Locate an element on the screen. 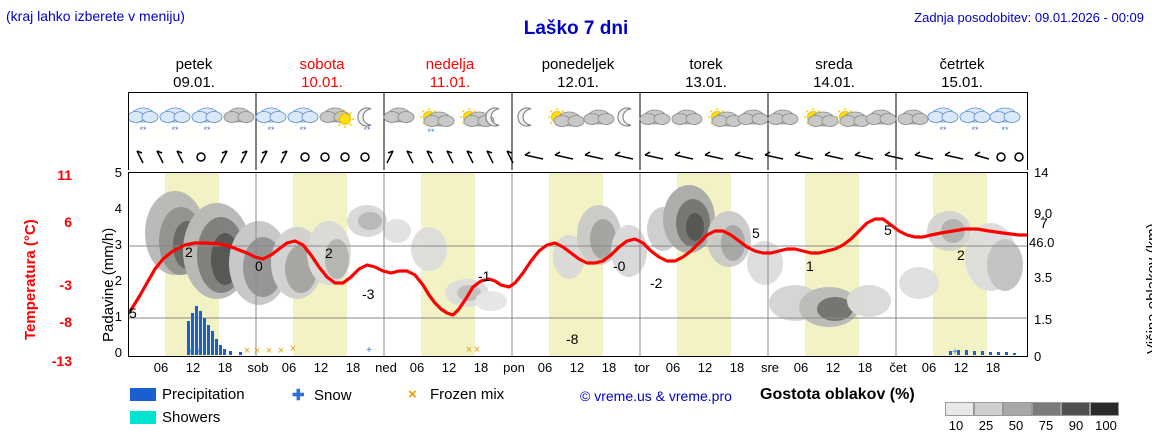 The width and height of the screenshot is (1152, 443). temp-axis-title-wrap: Temperatura (°C) is located at coordinates (22, 265).